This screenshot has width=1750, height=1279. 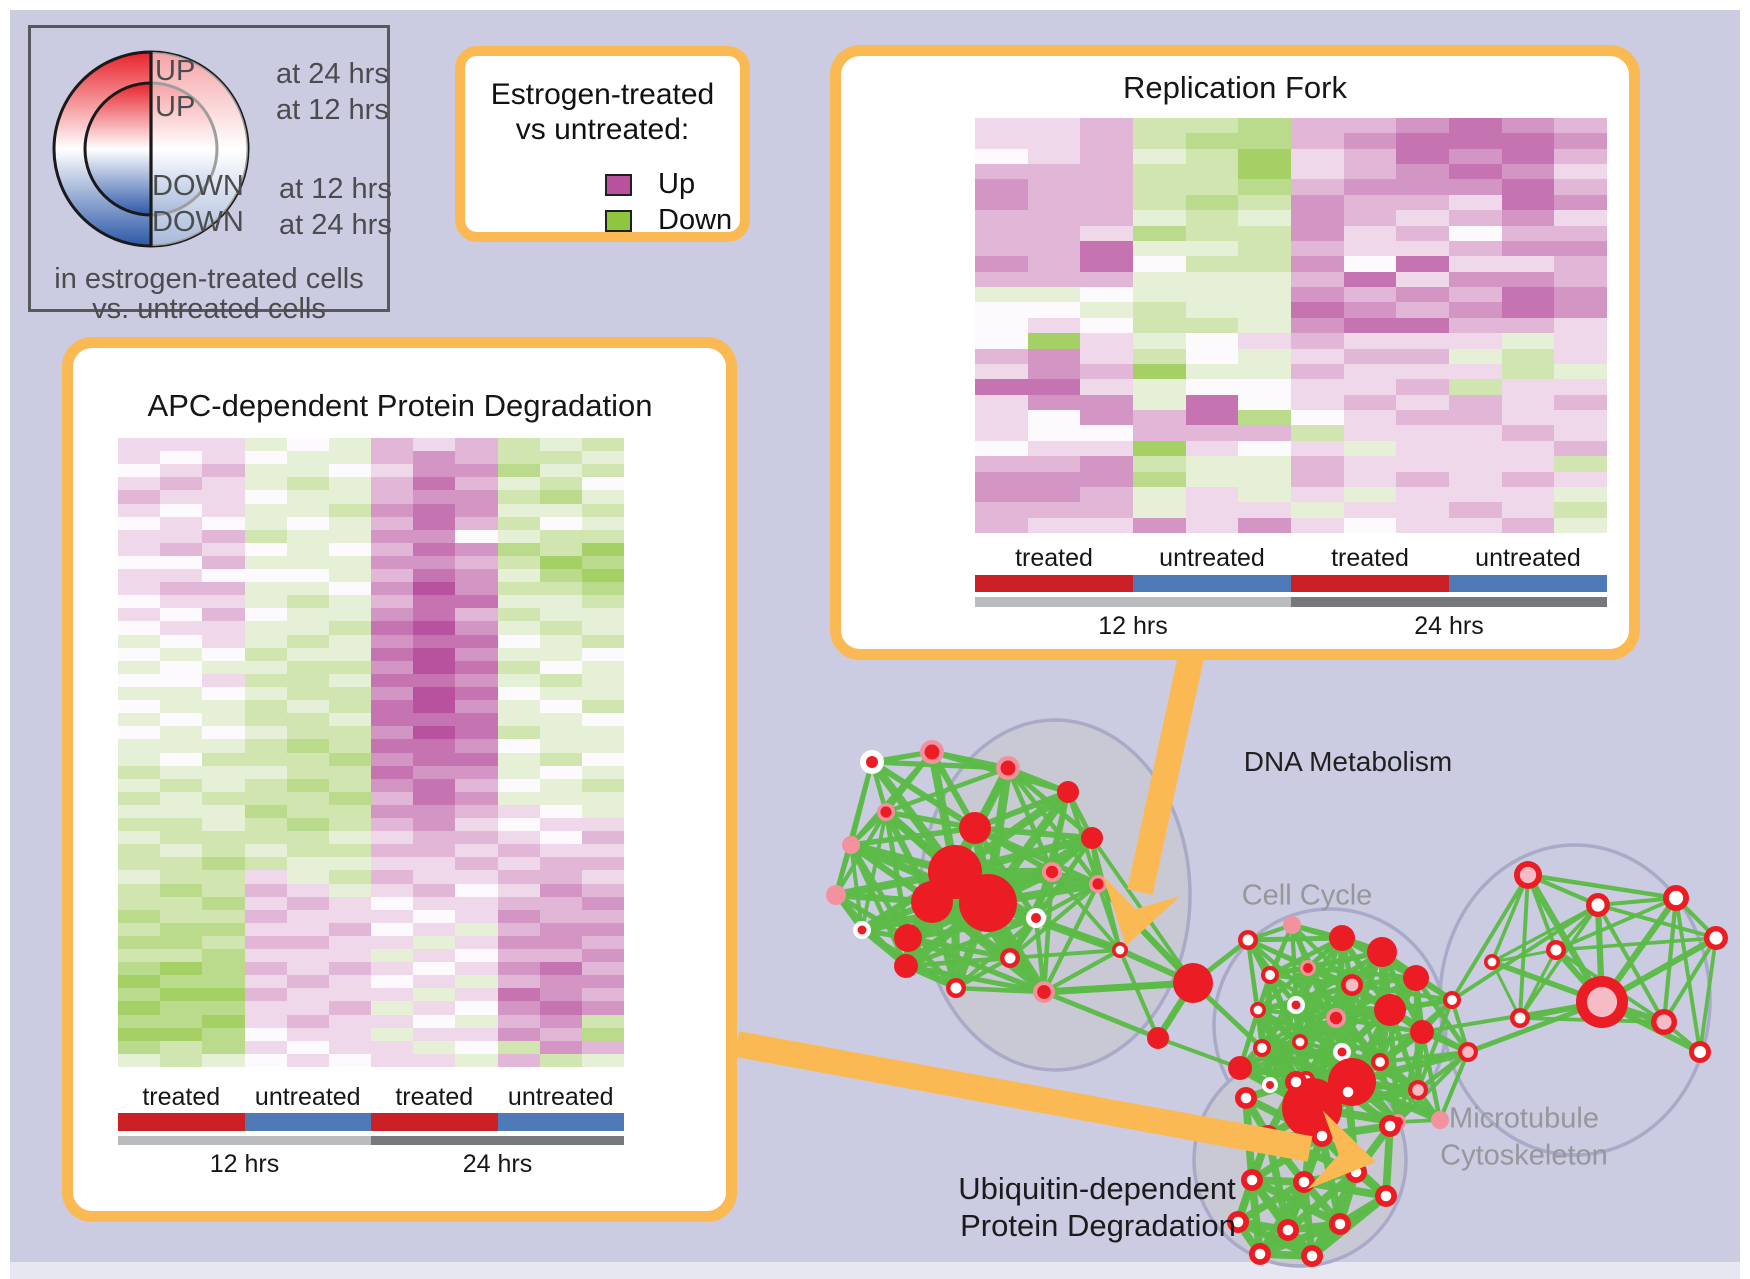 What do you see at coordinates (335, 189) in the screenshot?
I see `legend-down-inner-time: at 12 hrs` at bounding box center [335, 189].